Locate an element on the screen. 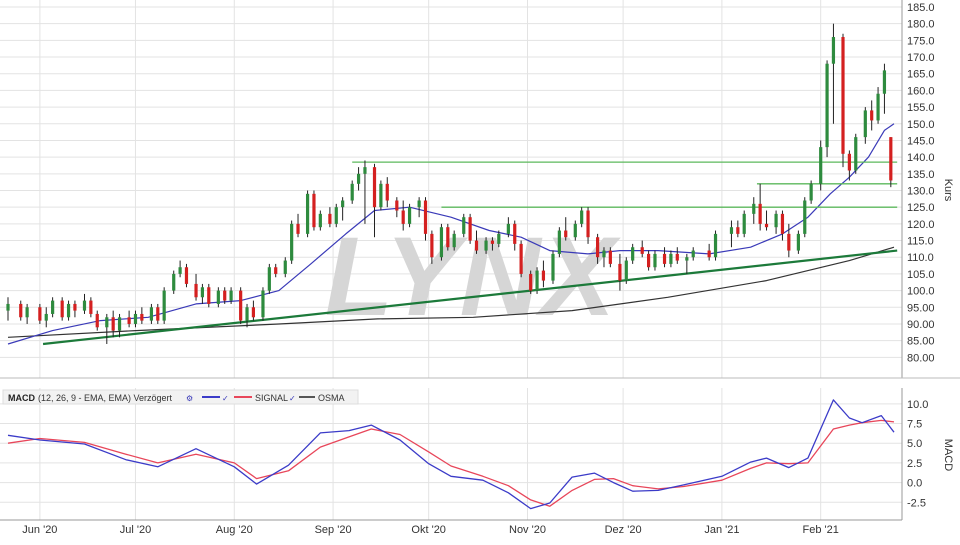  x-tick-label: Nov '20 is located at coordinates (527, 530).